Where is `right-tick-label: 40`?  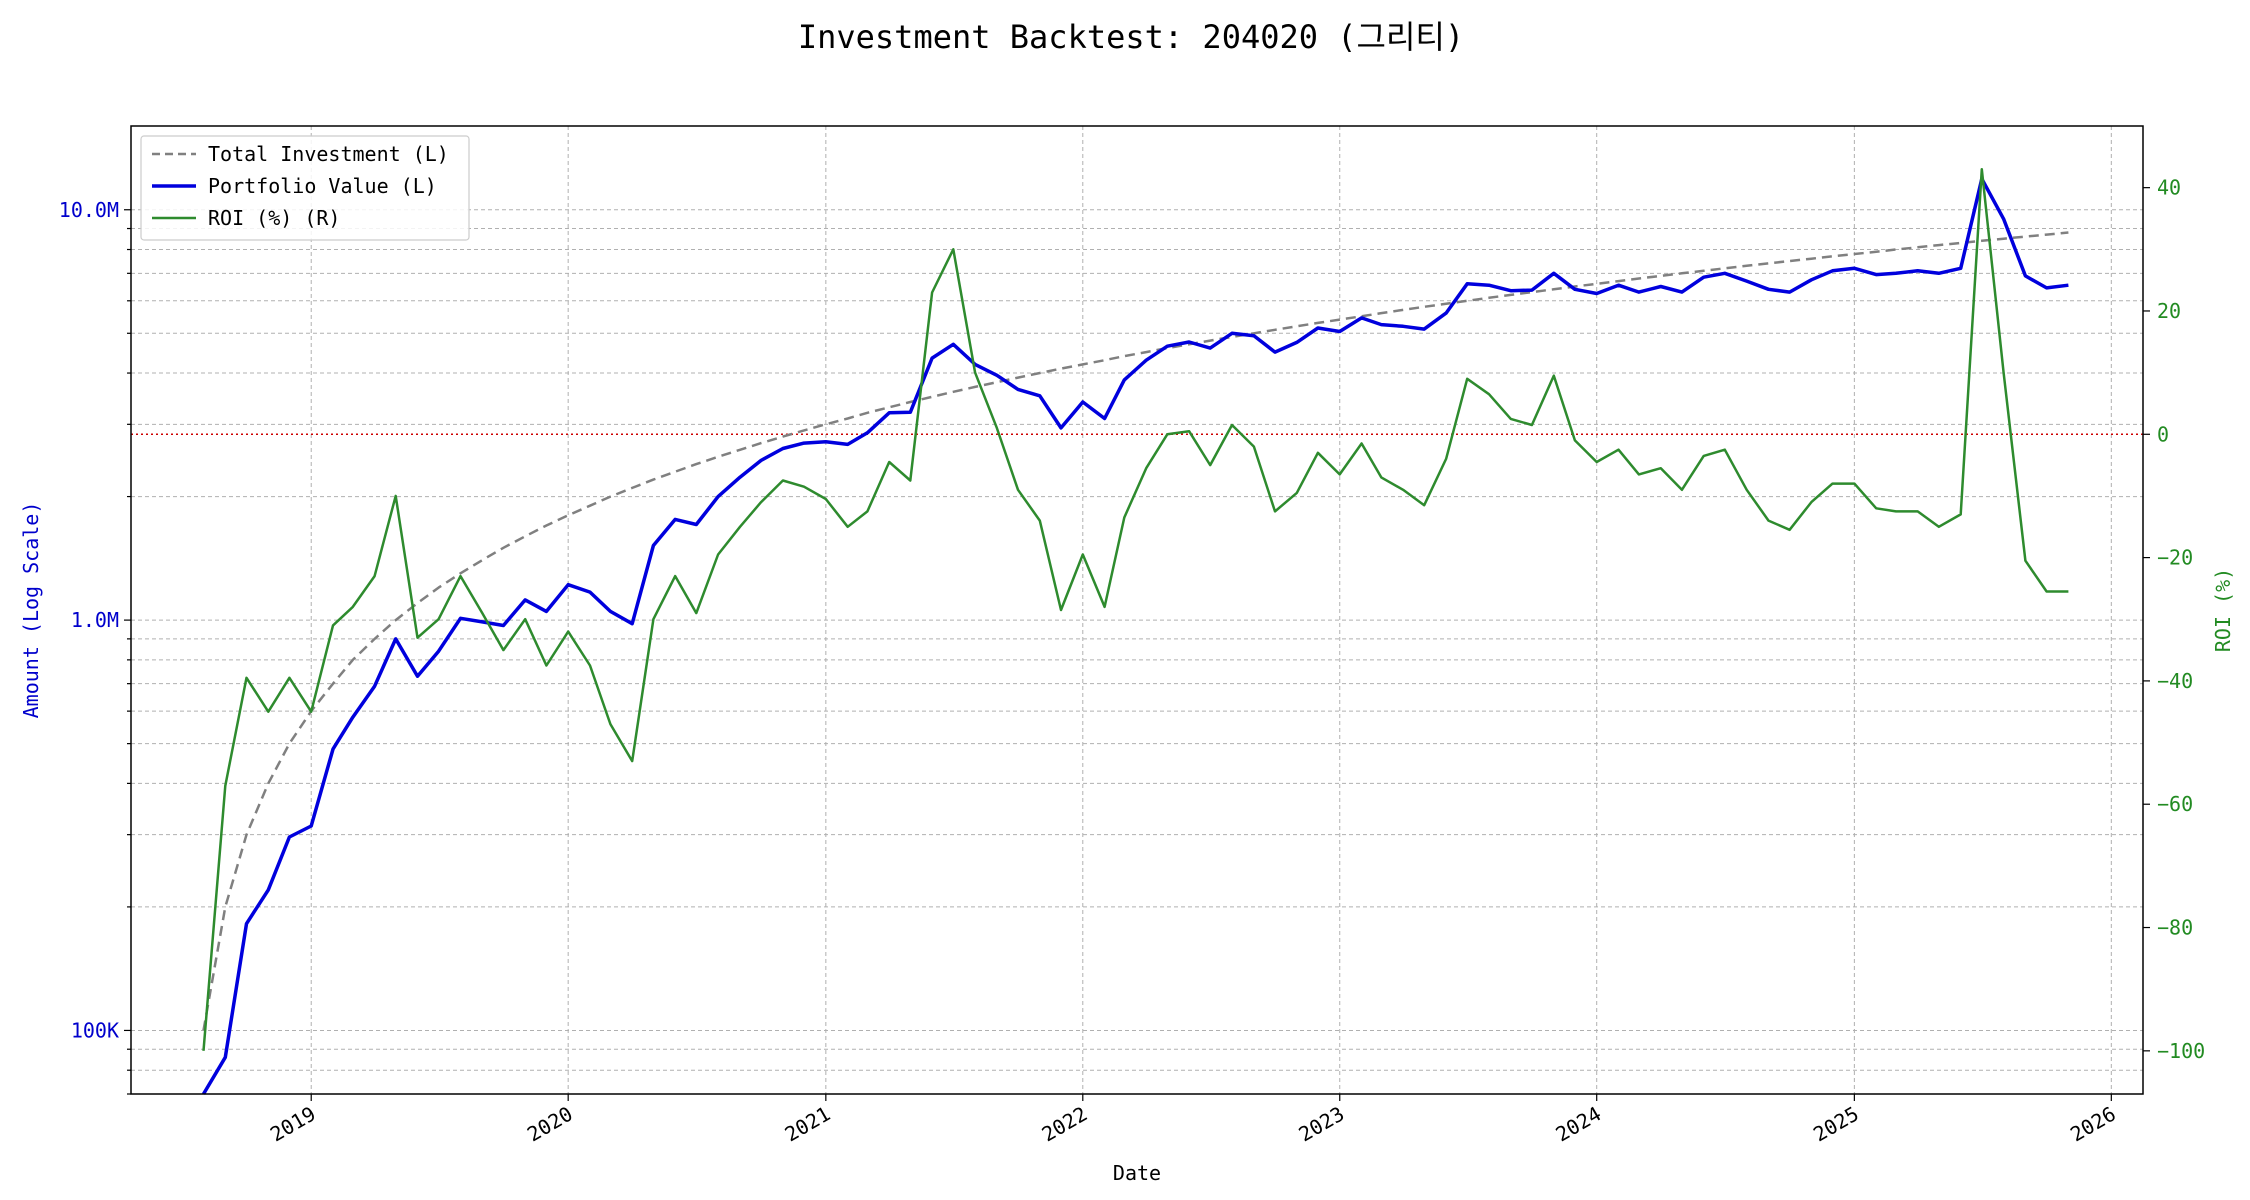 right-tick-label: 40 is located at coordinates (2169, 188).